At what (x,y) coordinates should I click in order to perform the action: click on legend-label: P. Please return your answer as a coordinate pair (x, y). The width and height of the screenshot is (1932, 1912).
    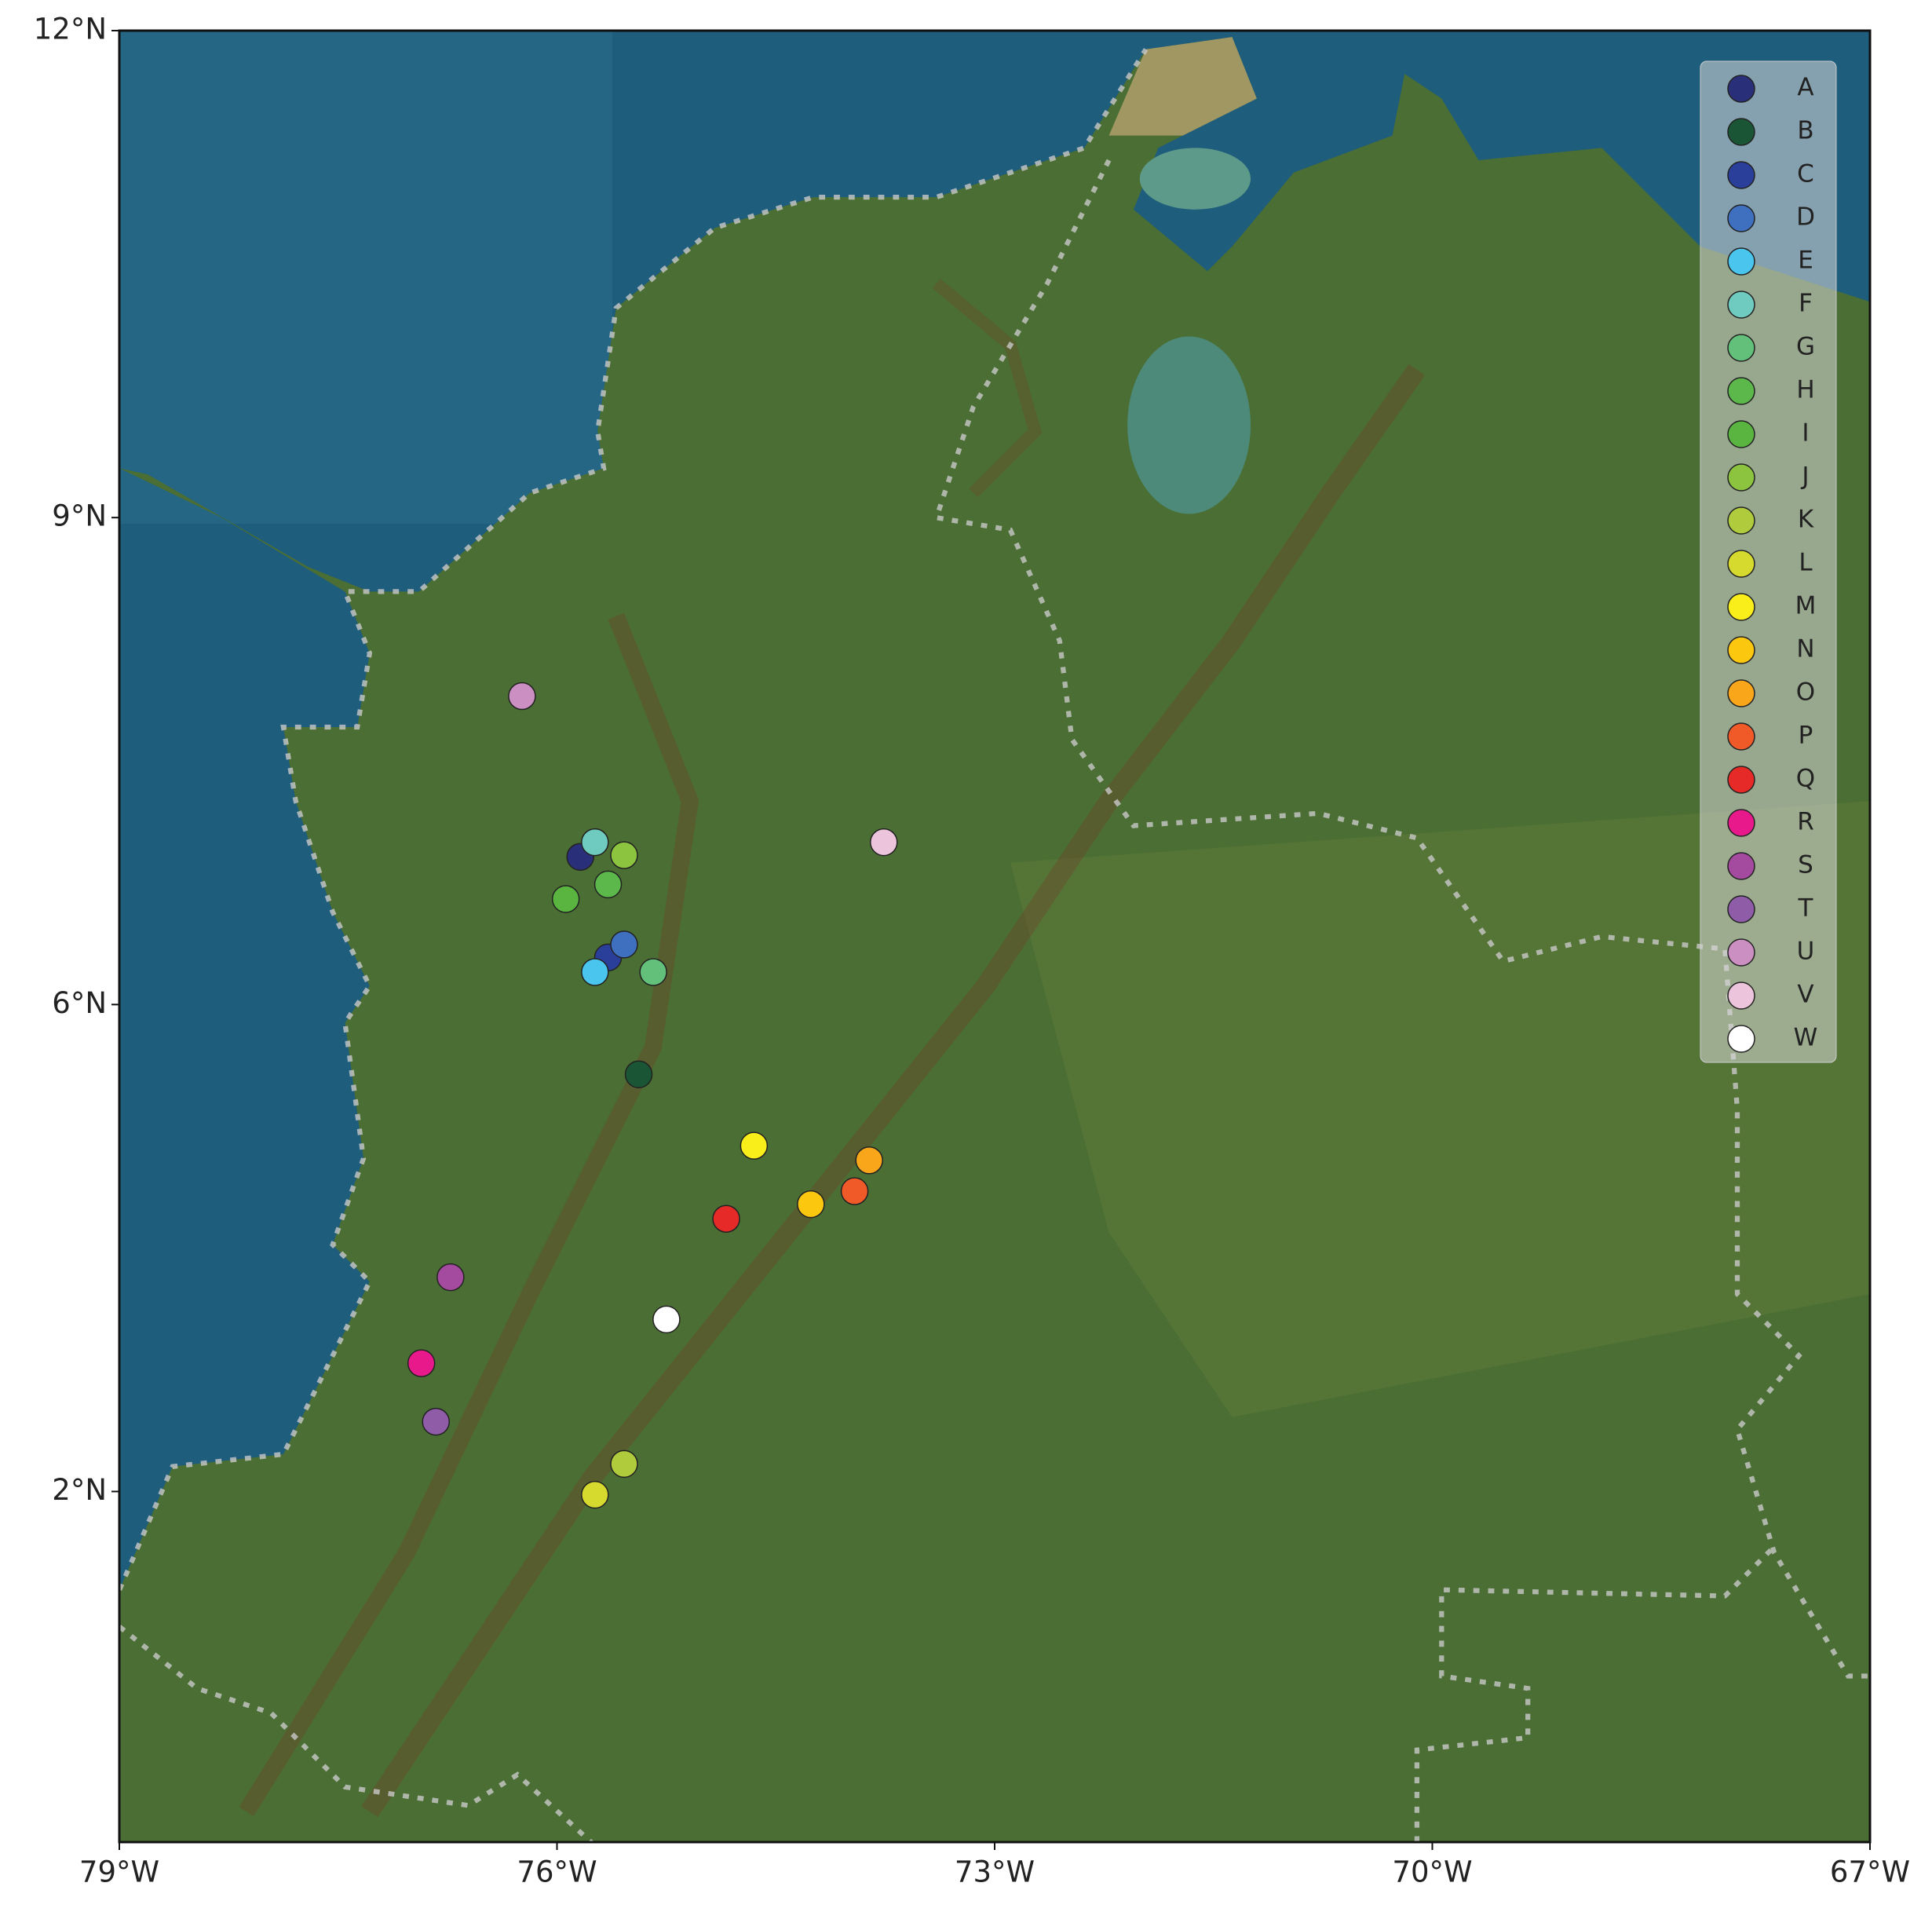
    Looking at the image, I should click on (1806, 736).